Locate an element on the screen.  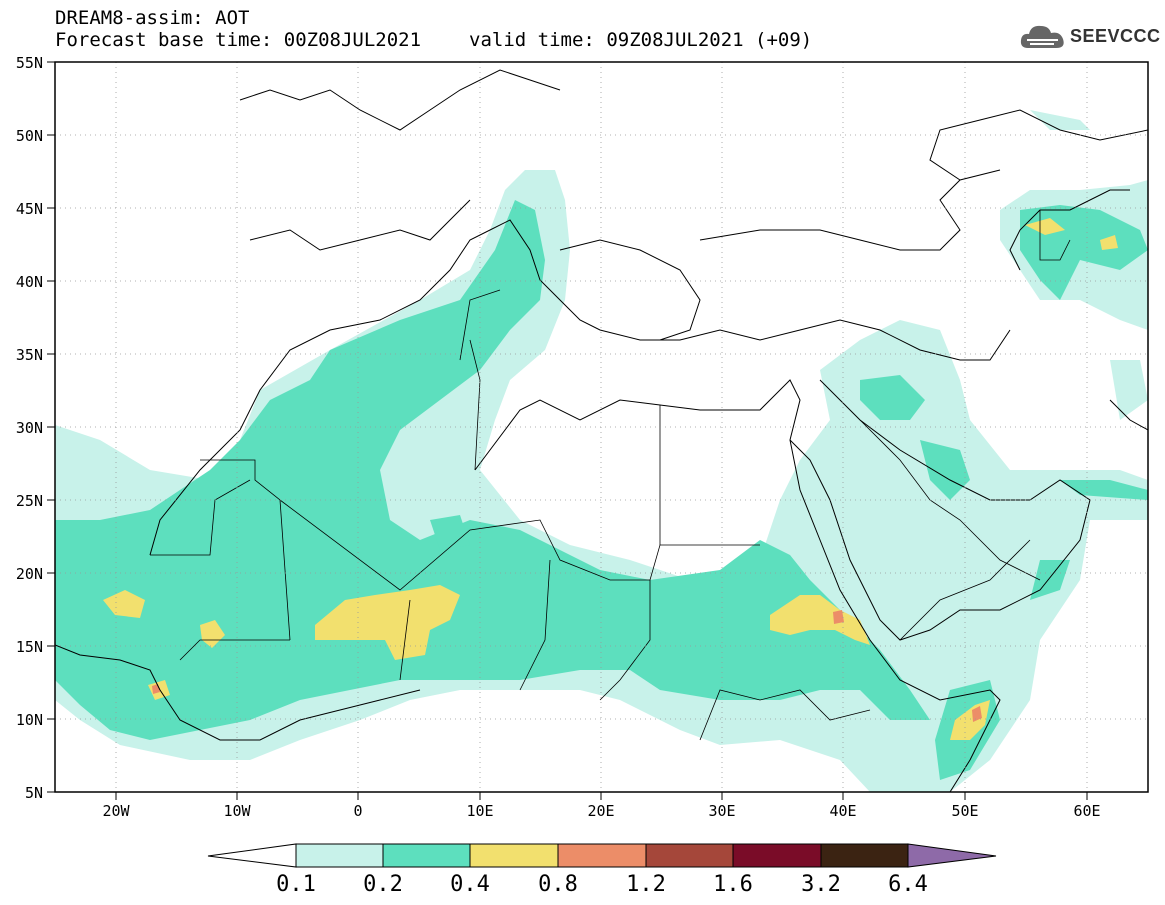
lon-labels: 20W 10W 0 10E 20E 30E 40E 50E 60E is located at coordinates (601, 811).